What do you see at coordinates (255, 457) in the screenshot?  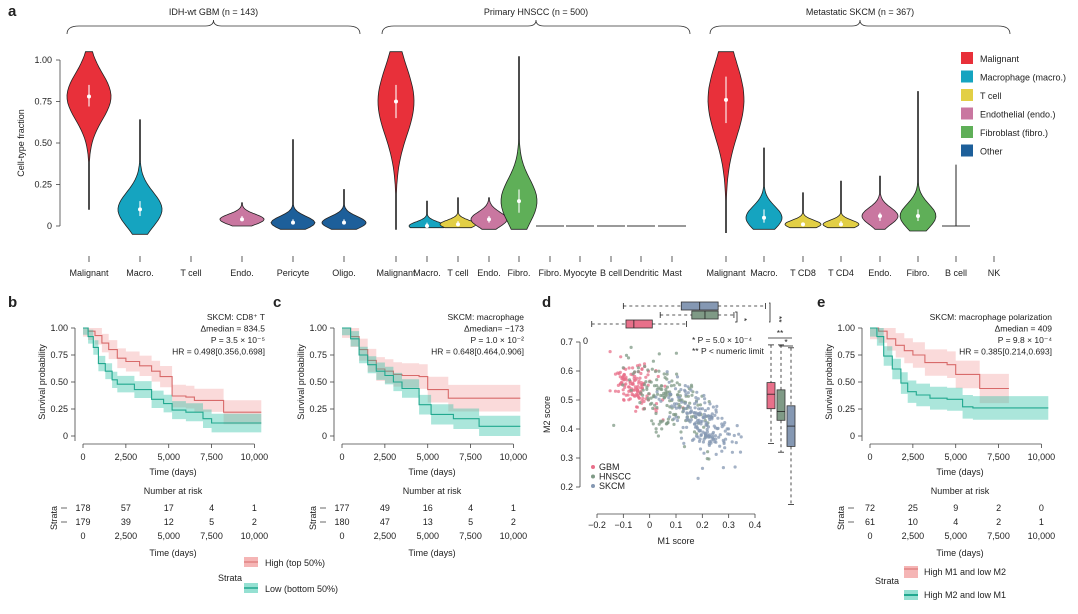 I see `x-tick-label: 10,000` at bounding box center [255, 457].